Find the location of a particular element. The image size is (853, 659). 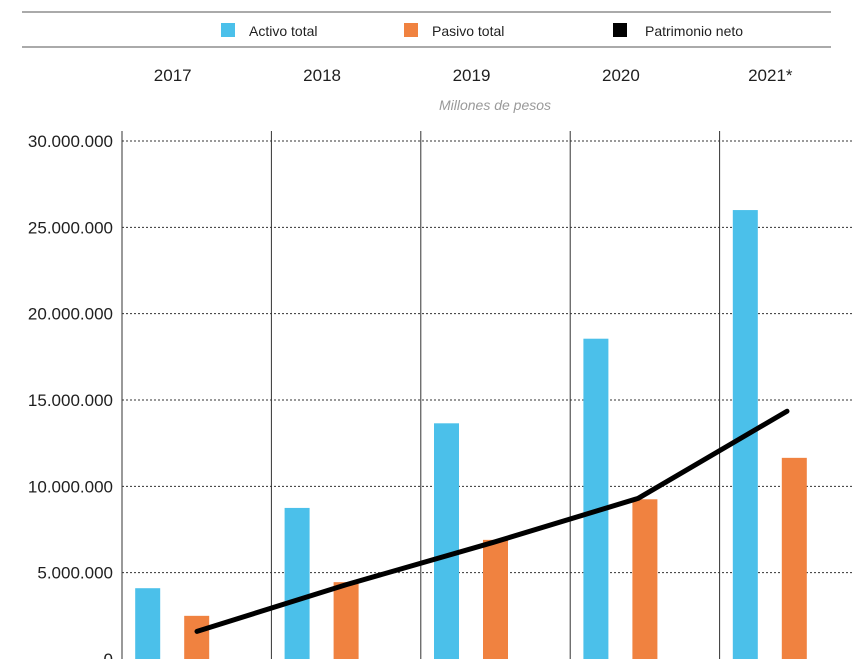

category-label: 2021* is located at coordinates (770, 75).